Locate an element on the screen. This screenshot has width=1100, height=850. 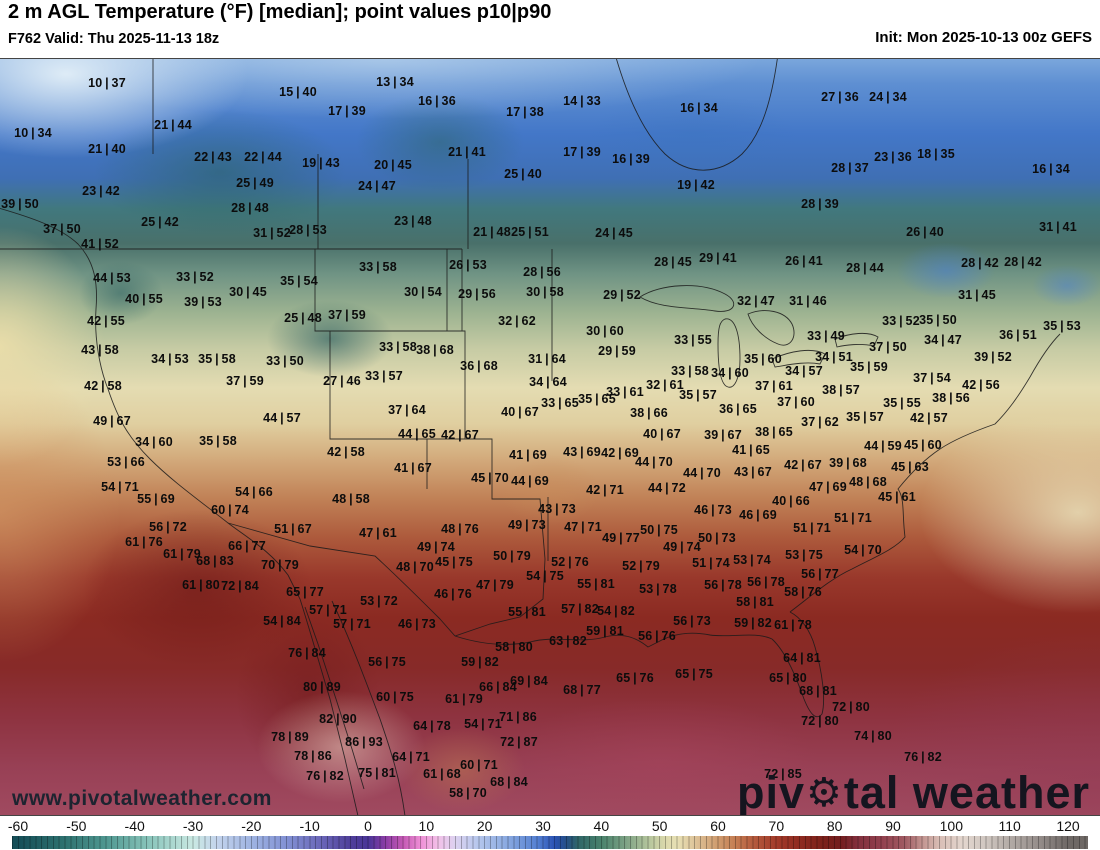
point-value-label: 68 | 83 is located at coordinates (215, 561).